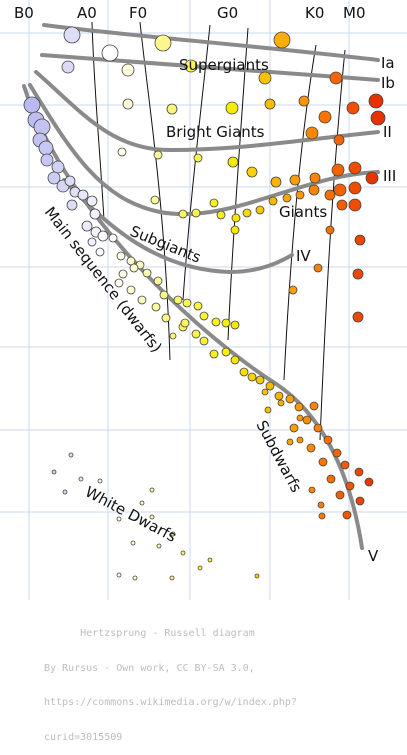  What do you see at coordinates (388, 63) in the screenshot?
I see `luminosity-label-ia: Ia` at bounding box center [388, 63].